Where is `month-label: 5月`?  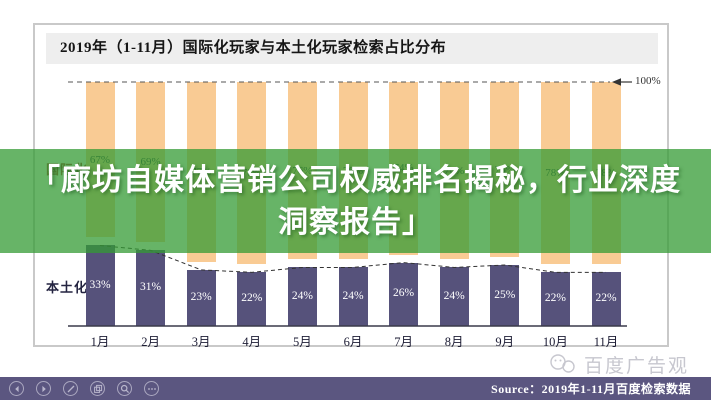
month-label: 5月 is located at coordinates (302, 342).